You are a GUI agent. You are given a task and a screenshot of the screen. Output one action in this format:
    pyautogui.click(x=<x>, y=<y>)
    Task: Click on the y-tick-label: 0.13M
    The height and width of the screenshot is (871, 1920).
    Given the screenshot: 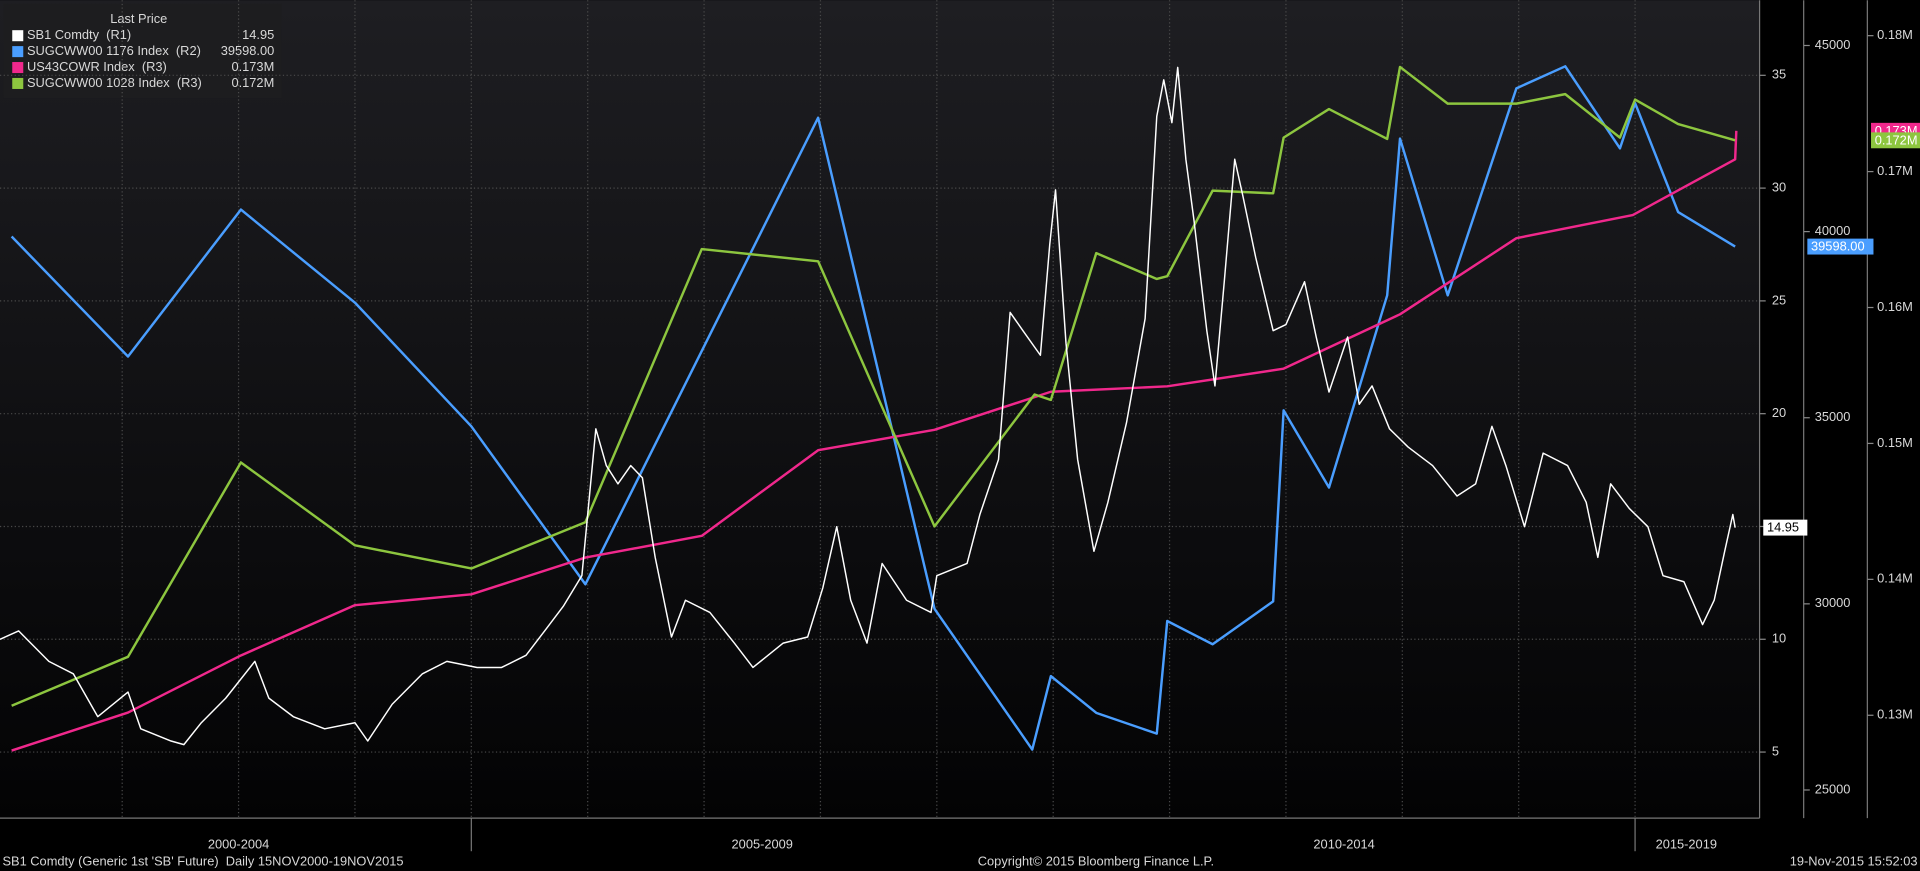 What is the action you would take?
    pyautogui.click(x=1895, y=714)
    